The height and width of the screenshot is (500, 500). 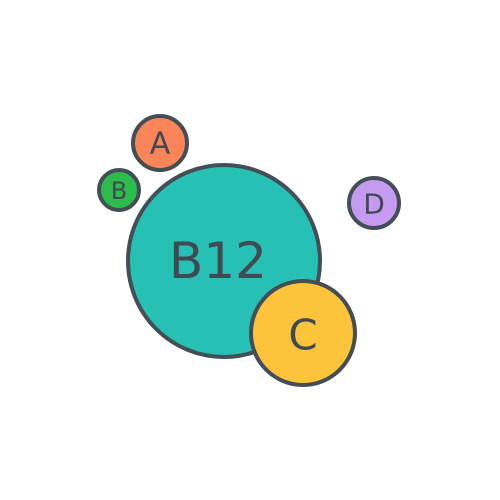 I want to click on bubble-b: B, so click(x=119, y=190).